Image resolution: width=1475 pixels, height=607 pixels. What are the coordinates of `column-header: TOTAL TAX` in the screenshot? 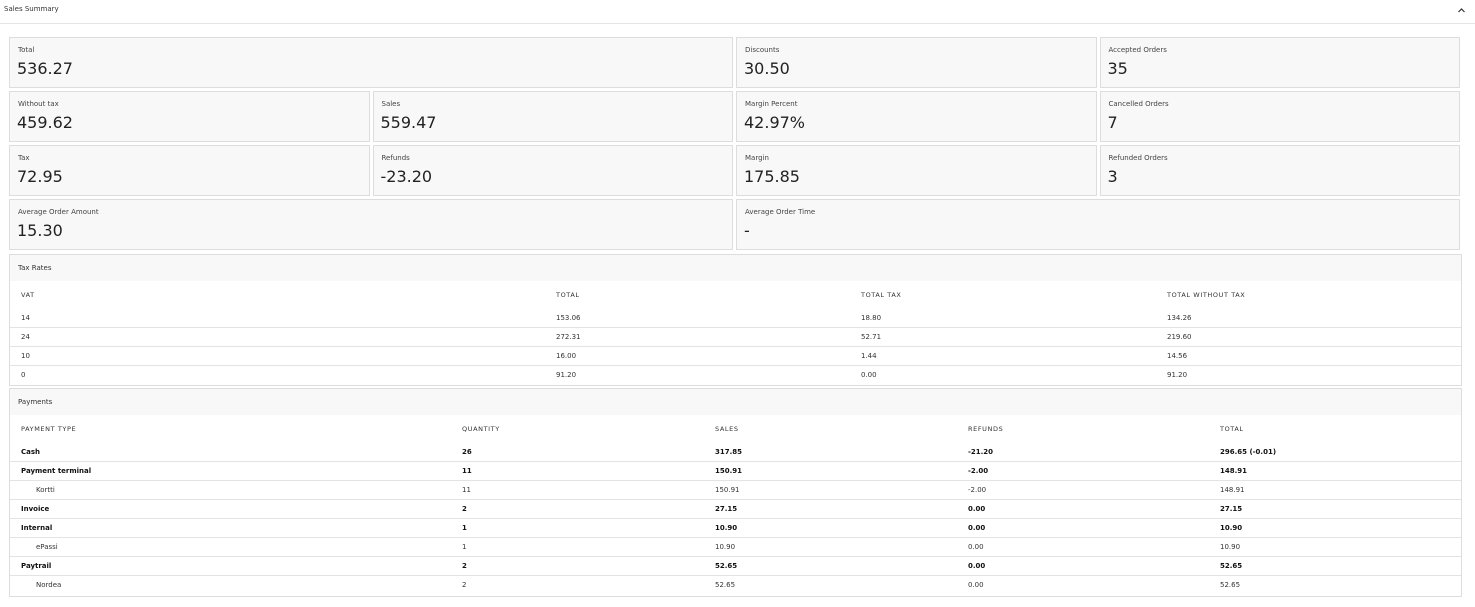 It's located at (881, 295).